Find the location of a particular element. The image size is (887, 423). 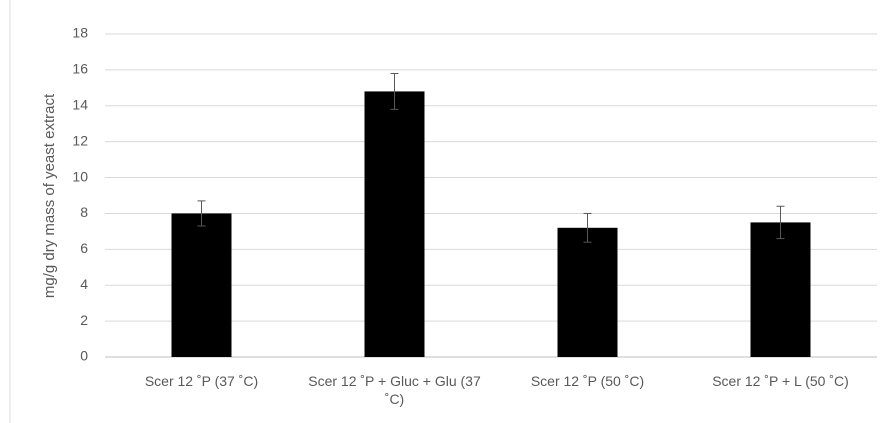

y-tick-label: 10 is located at coordinates (80, 176).